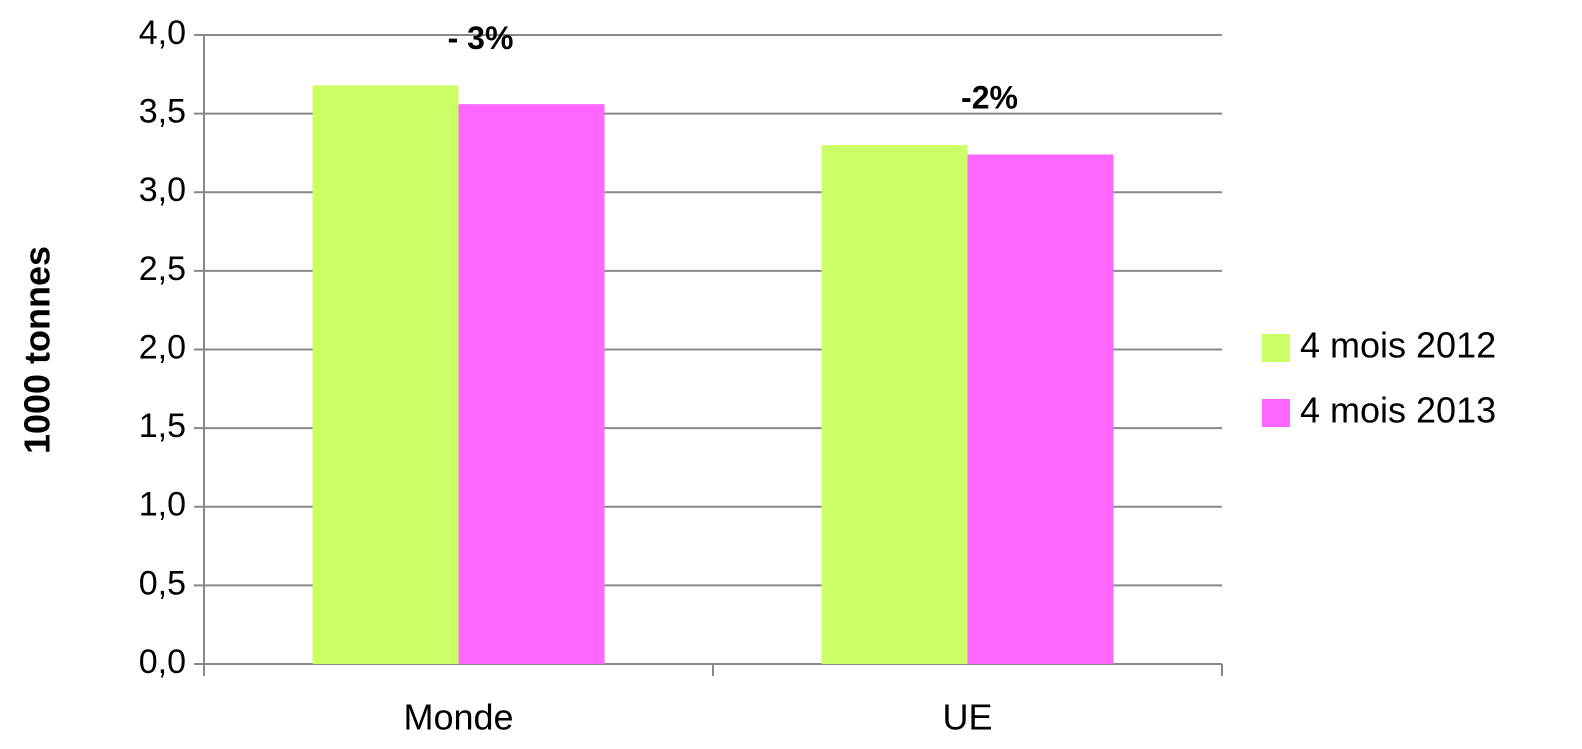  Describe the element at coordinates (162, 190) in the screenshot. I see `y-tick-label: 3,0` at that location.